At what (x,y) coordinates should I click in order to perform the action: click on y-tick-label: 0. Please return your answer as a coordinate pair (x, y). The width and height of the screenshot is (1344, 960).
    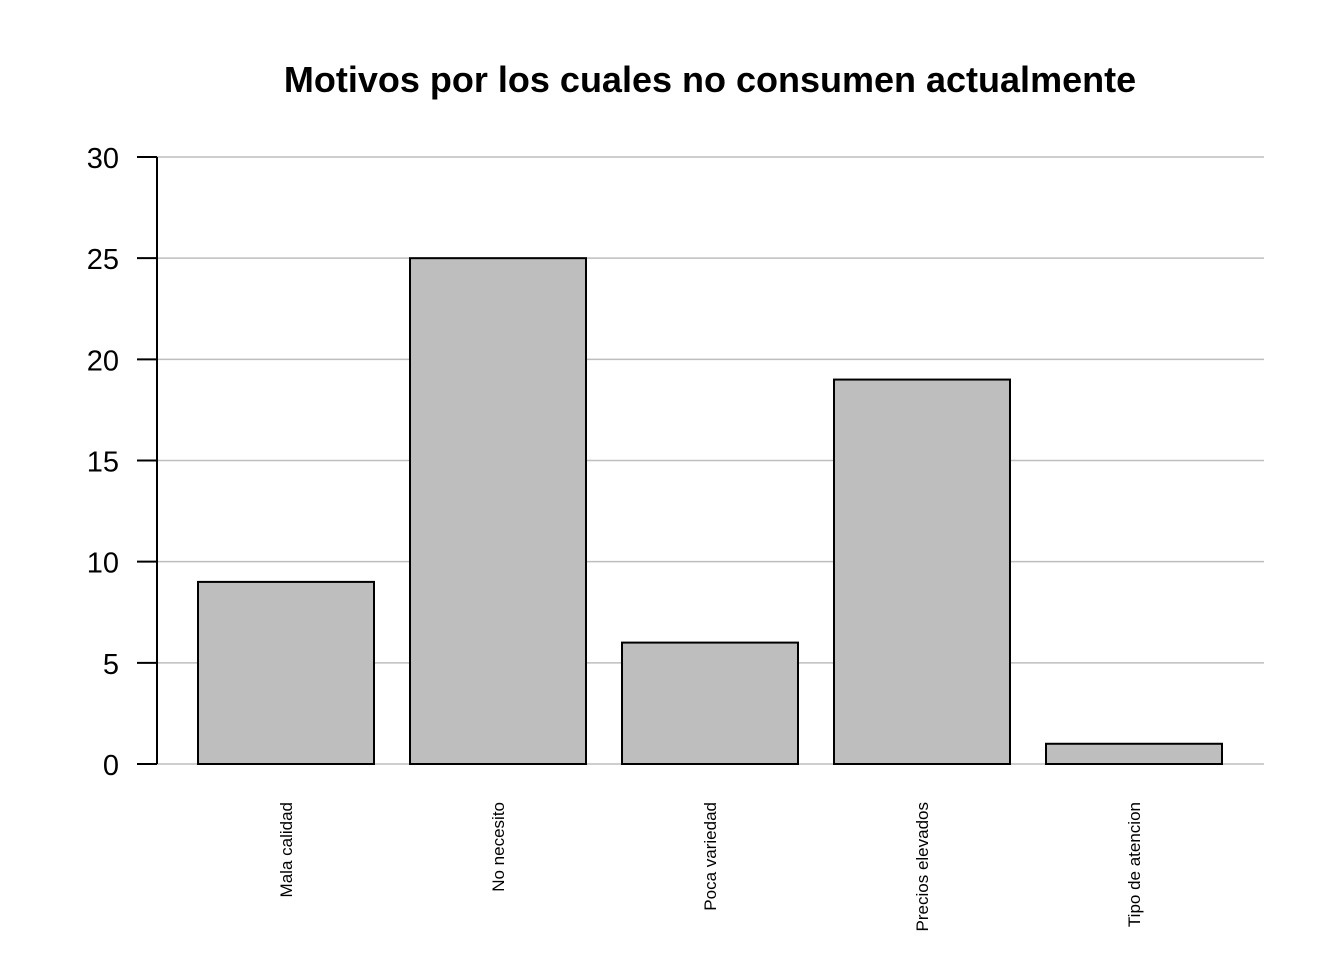
    Looking at the image, I should click on (111, 766).